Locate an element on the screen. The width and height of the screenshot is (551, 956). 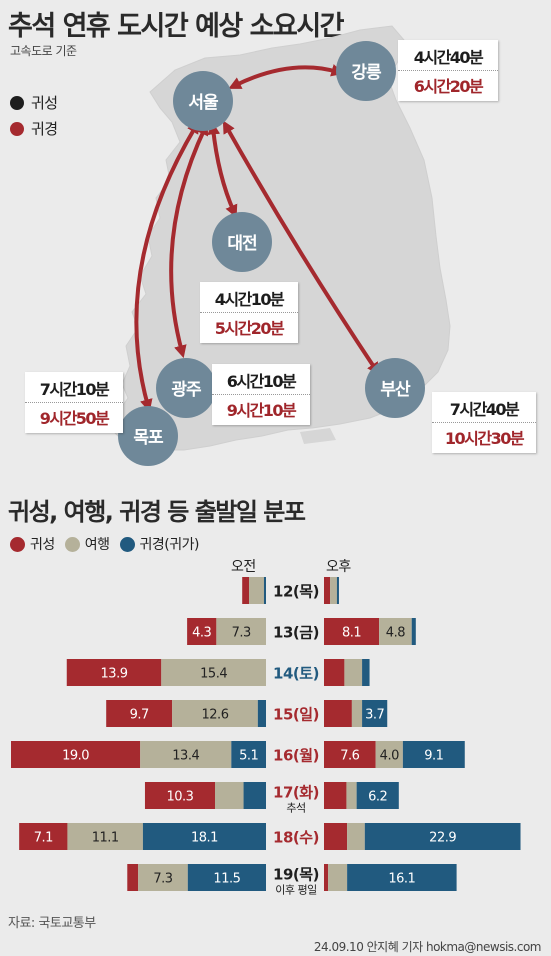
timebox-gwangju: 6시간10분 9시간10분 is located at coordinates (261, 394).